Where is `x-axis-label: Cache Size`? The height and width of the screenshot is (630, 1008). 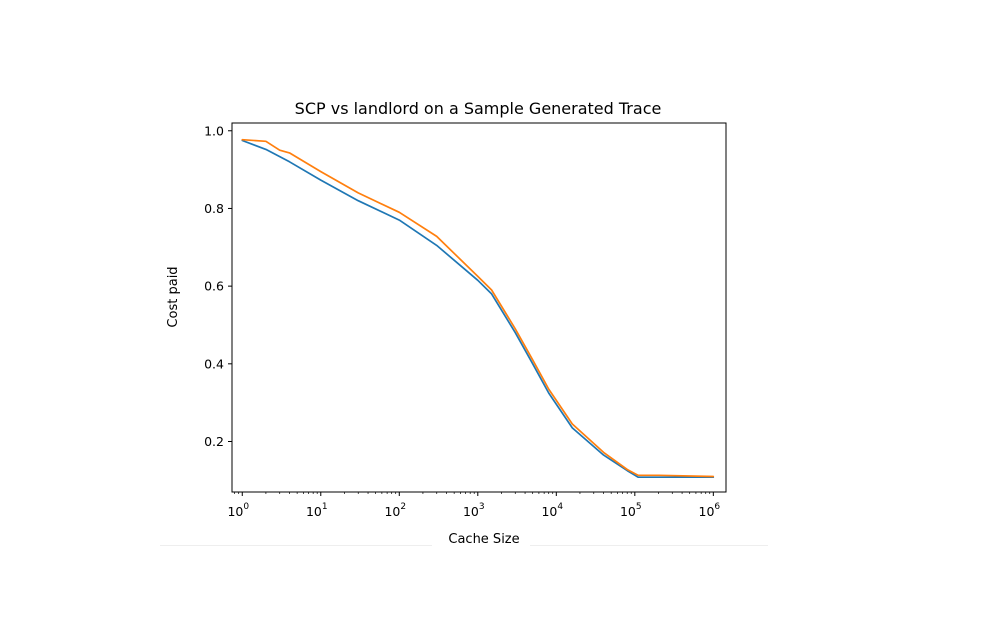
x-axis-label: Cache Size is located at coordinates (483, 539).